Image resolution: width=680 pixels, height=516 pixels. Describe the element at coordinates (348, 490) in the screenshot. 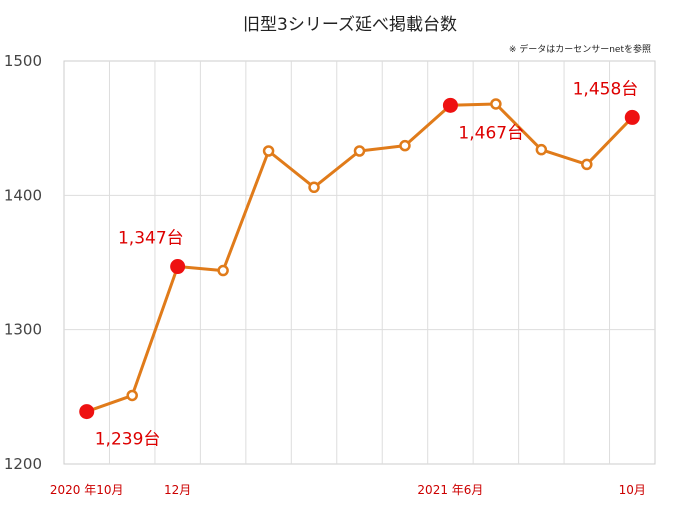

I see `x-axis-ticks: 2020 年10月 12月 2021 年6月 10月` at that location.